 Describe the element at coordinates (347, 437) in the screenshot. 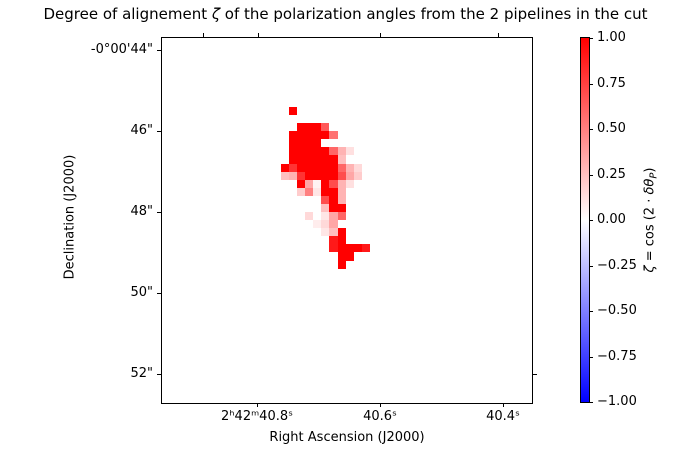

I see `x-axis-label: Right Ascension (J2000)` at that location.